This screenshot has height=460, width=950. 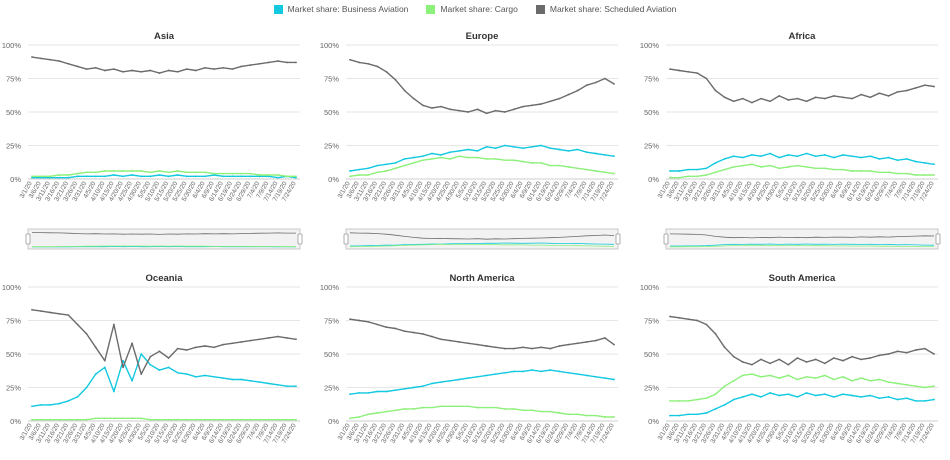 I want to click on series-line-asia-market-share-business-aviation, so click(x=164, y=176).